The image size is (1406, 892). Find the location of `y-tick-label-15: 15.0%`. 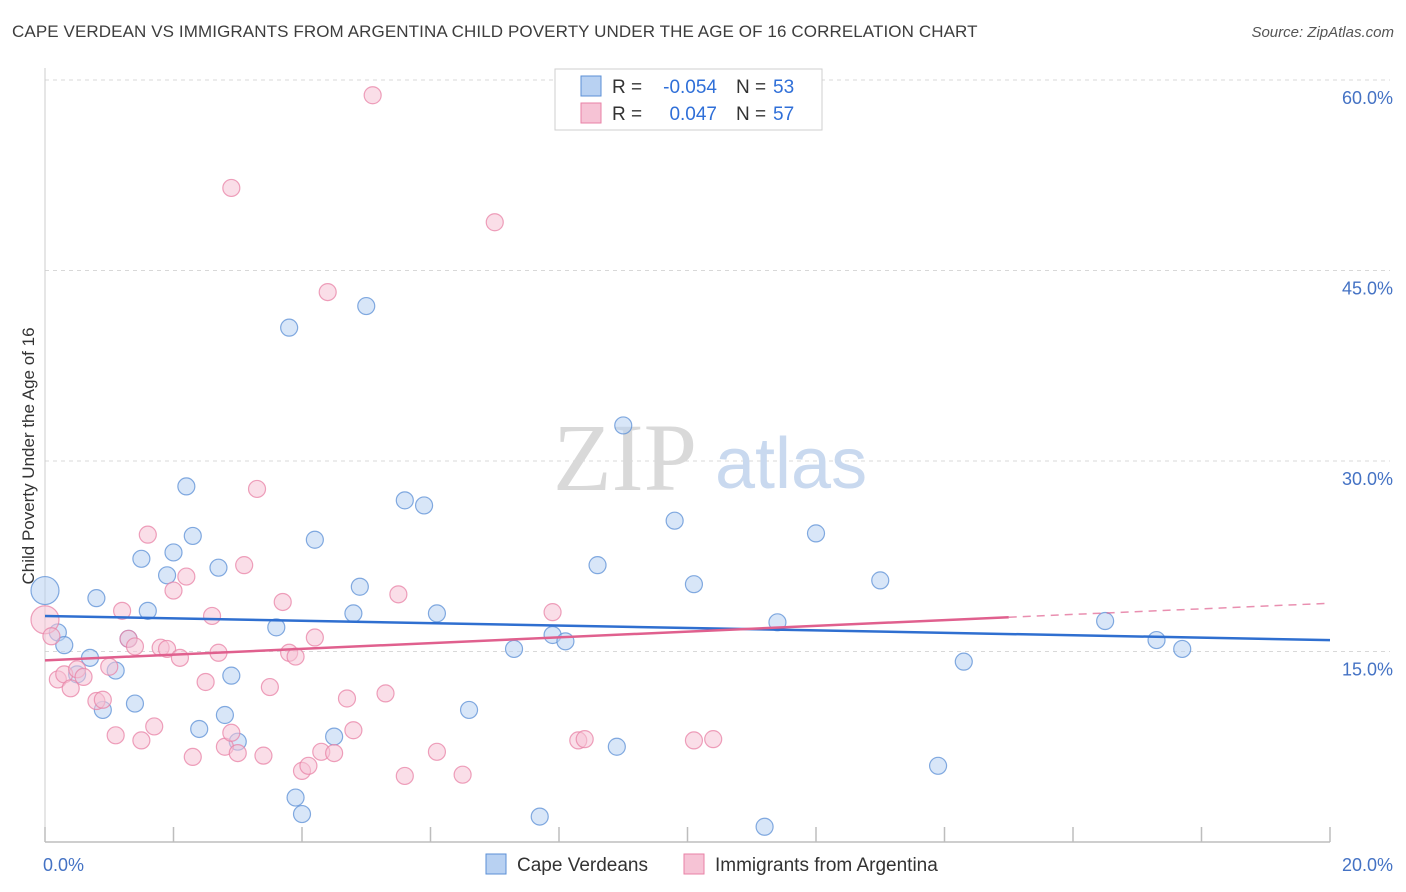

y-tick-label-15: 15.0% is located at coordinates (1367, 670).